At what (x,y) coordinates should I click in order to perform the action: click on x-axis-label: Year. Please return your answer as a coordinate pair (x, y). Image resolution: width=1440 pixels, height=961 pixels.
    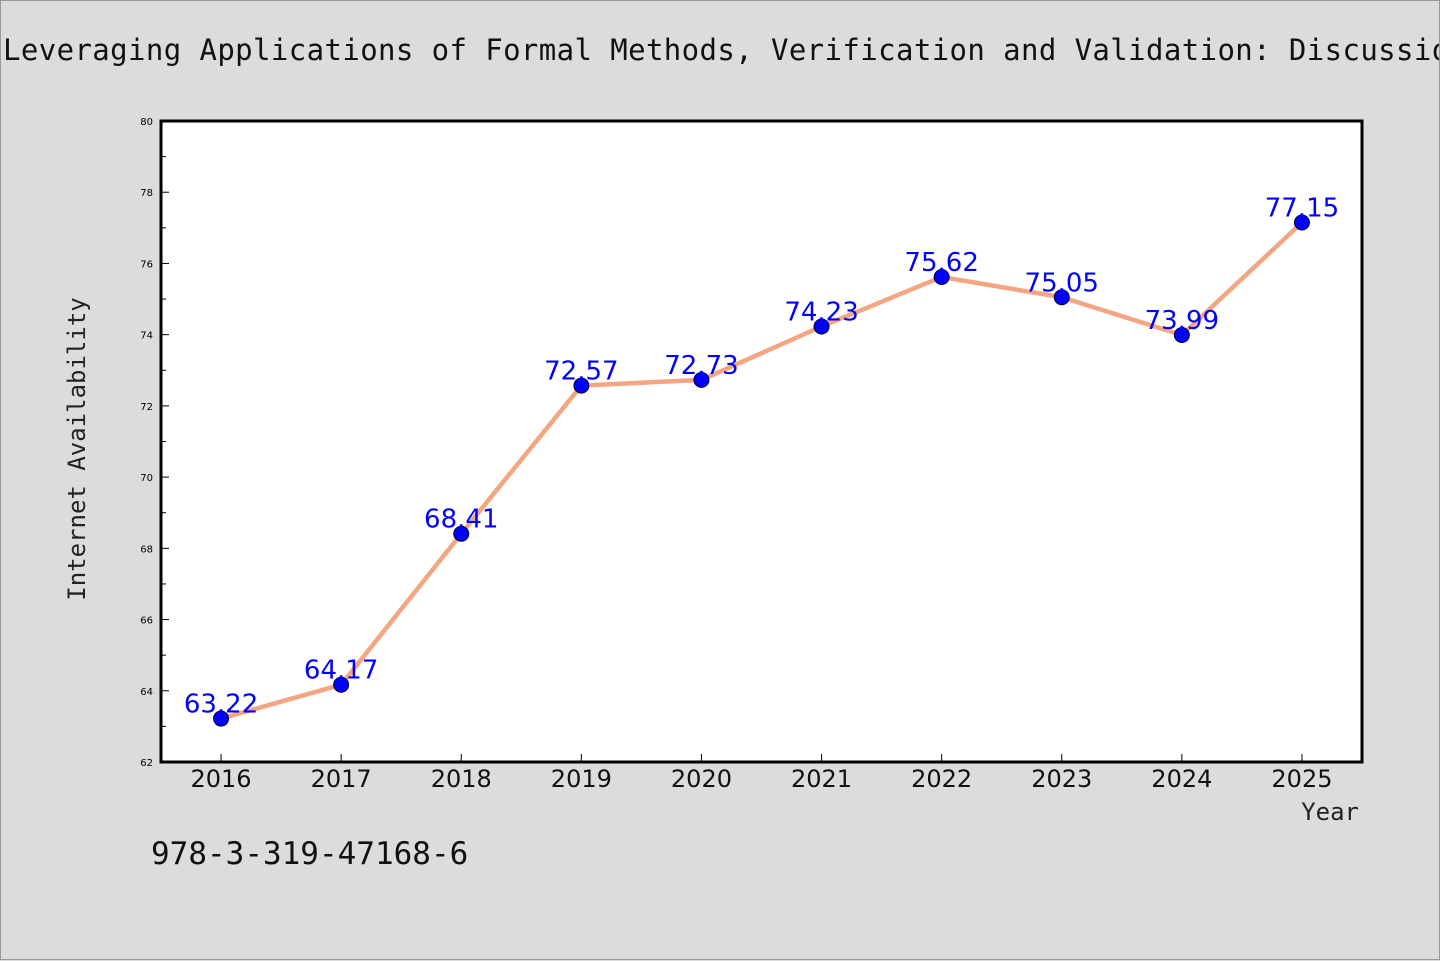
    Looking at the image, I should click on (1330, 812).